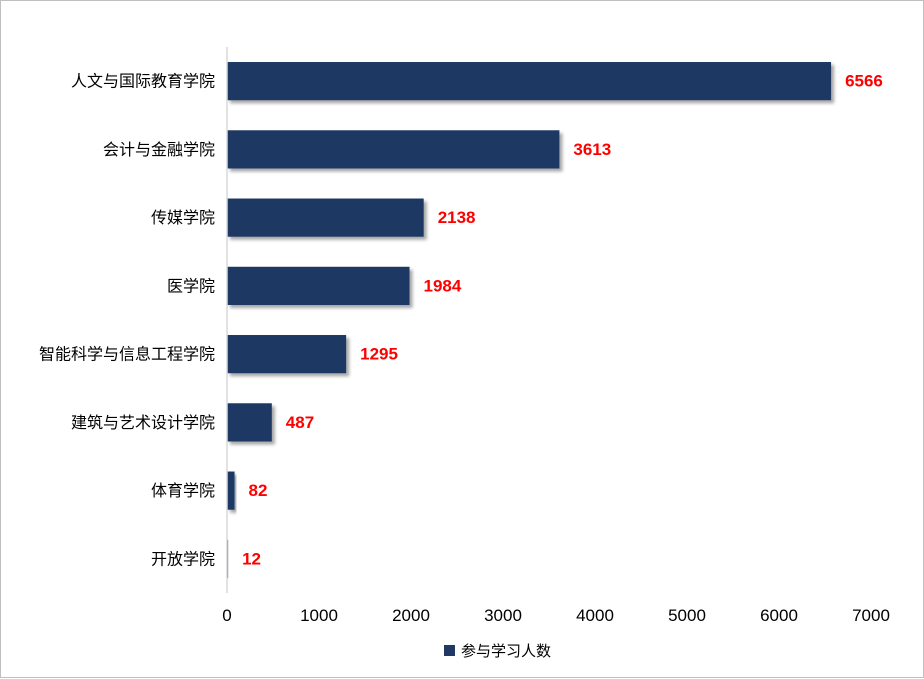 Image resolution: width=924 pixels, height=679 pixels. I want to click on legend: 参与学习人数, so click(497, 651).